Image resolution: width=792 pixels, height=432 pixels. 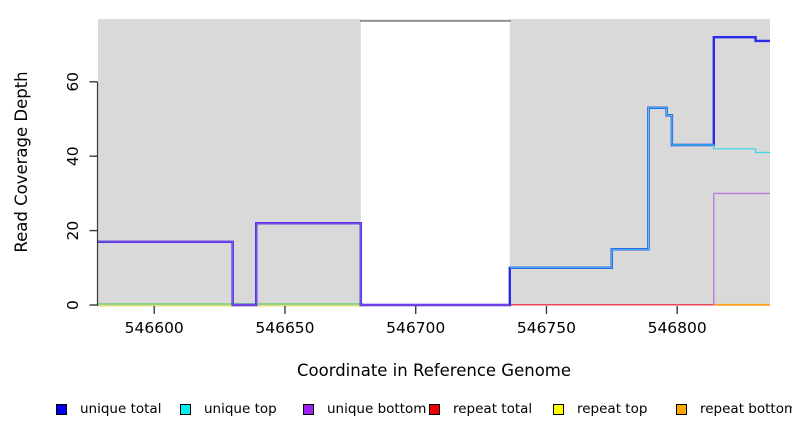 I want to click on x-tick-label: 546700, so click(x=415, y=328).